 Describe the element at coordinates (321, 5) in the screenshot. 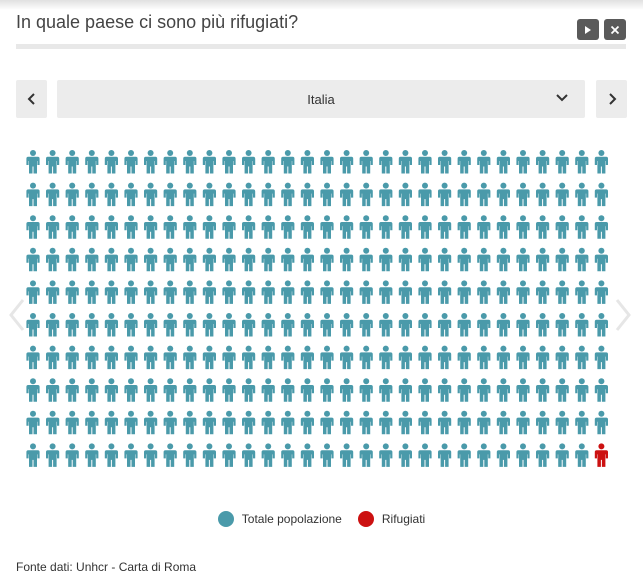

I see `top-shadow` at that location.